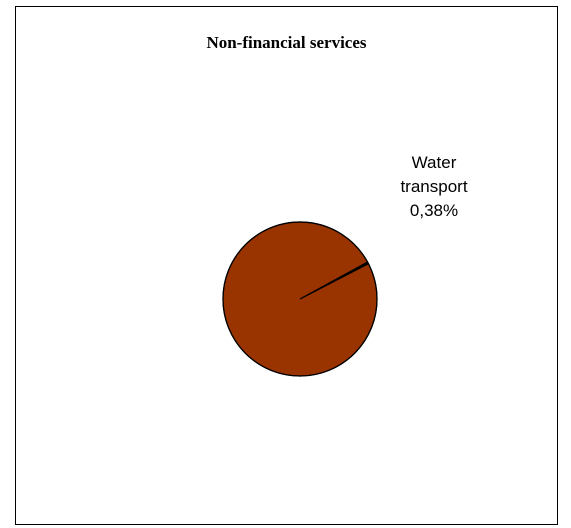  I want to click on slice-label-name-line2: transport, so click(434, 186).